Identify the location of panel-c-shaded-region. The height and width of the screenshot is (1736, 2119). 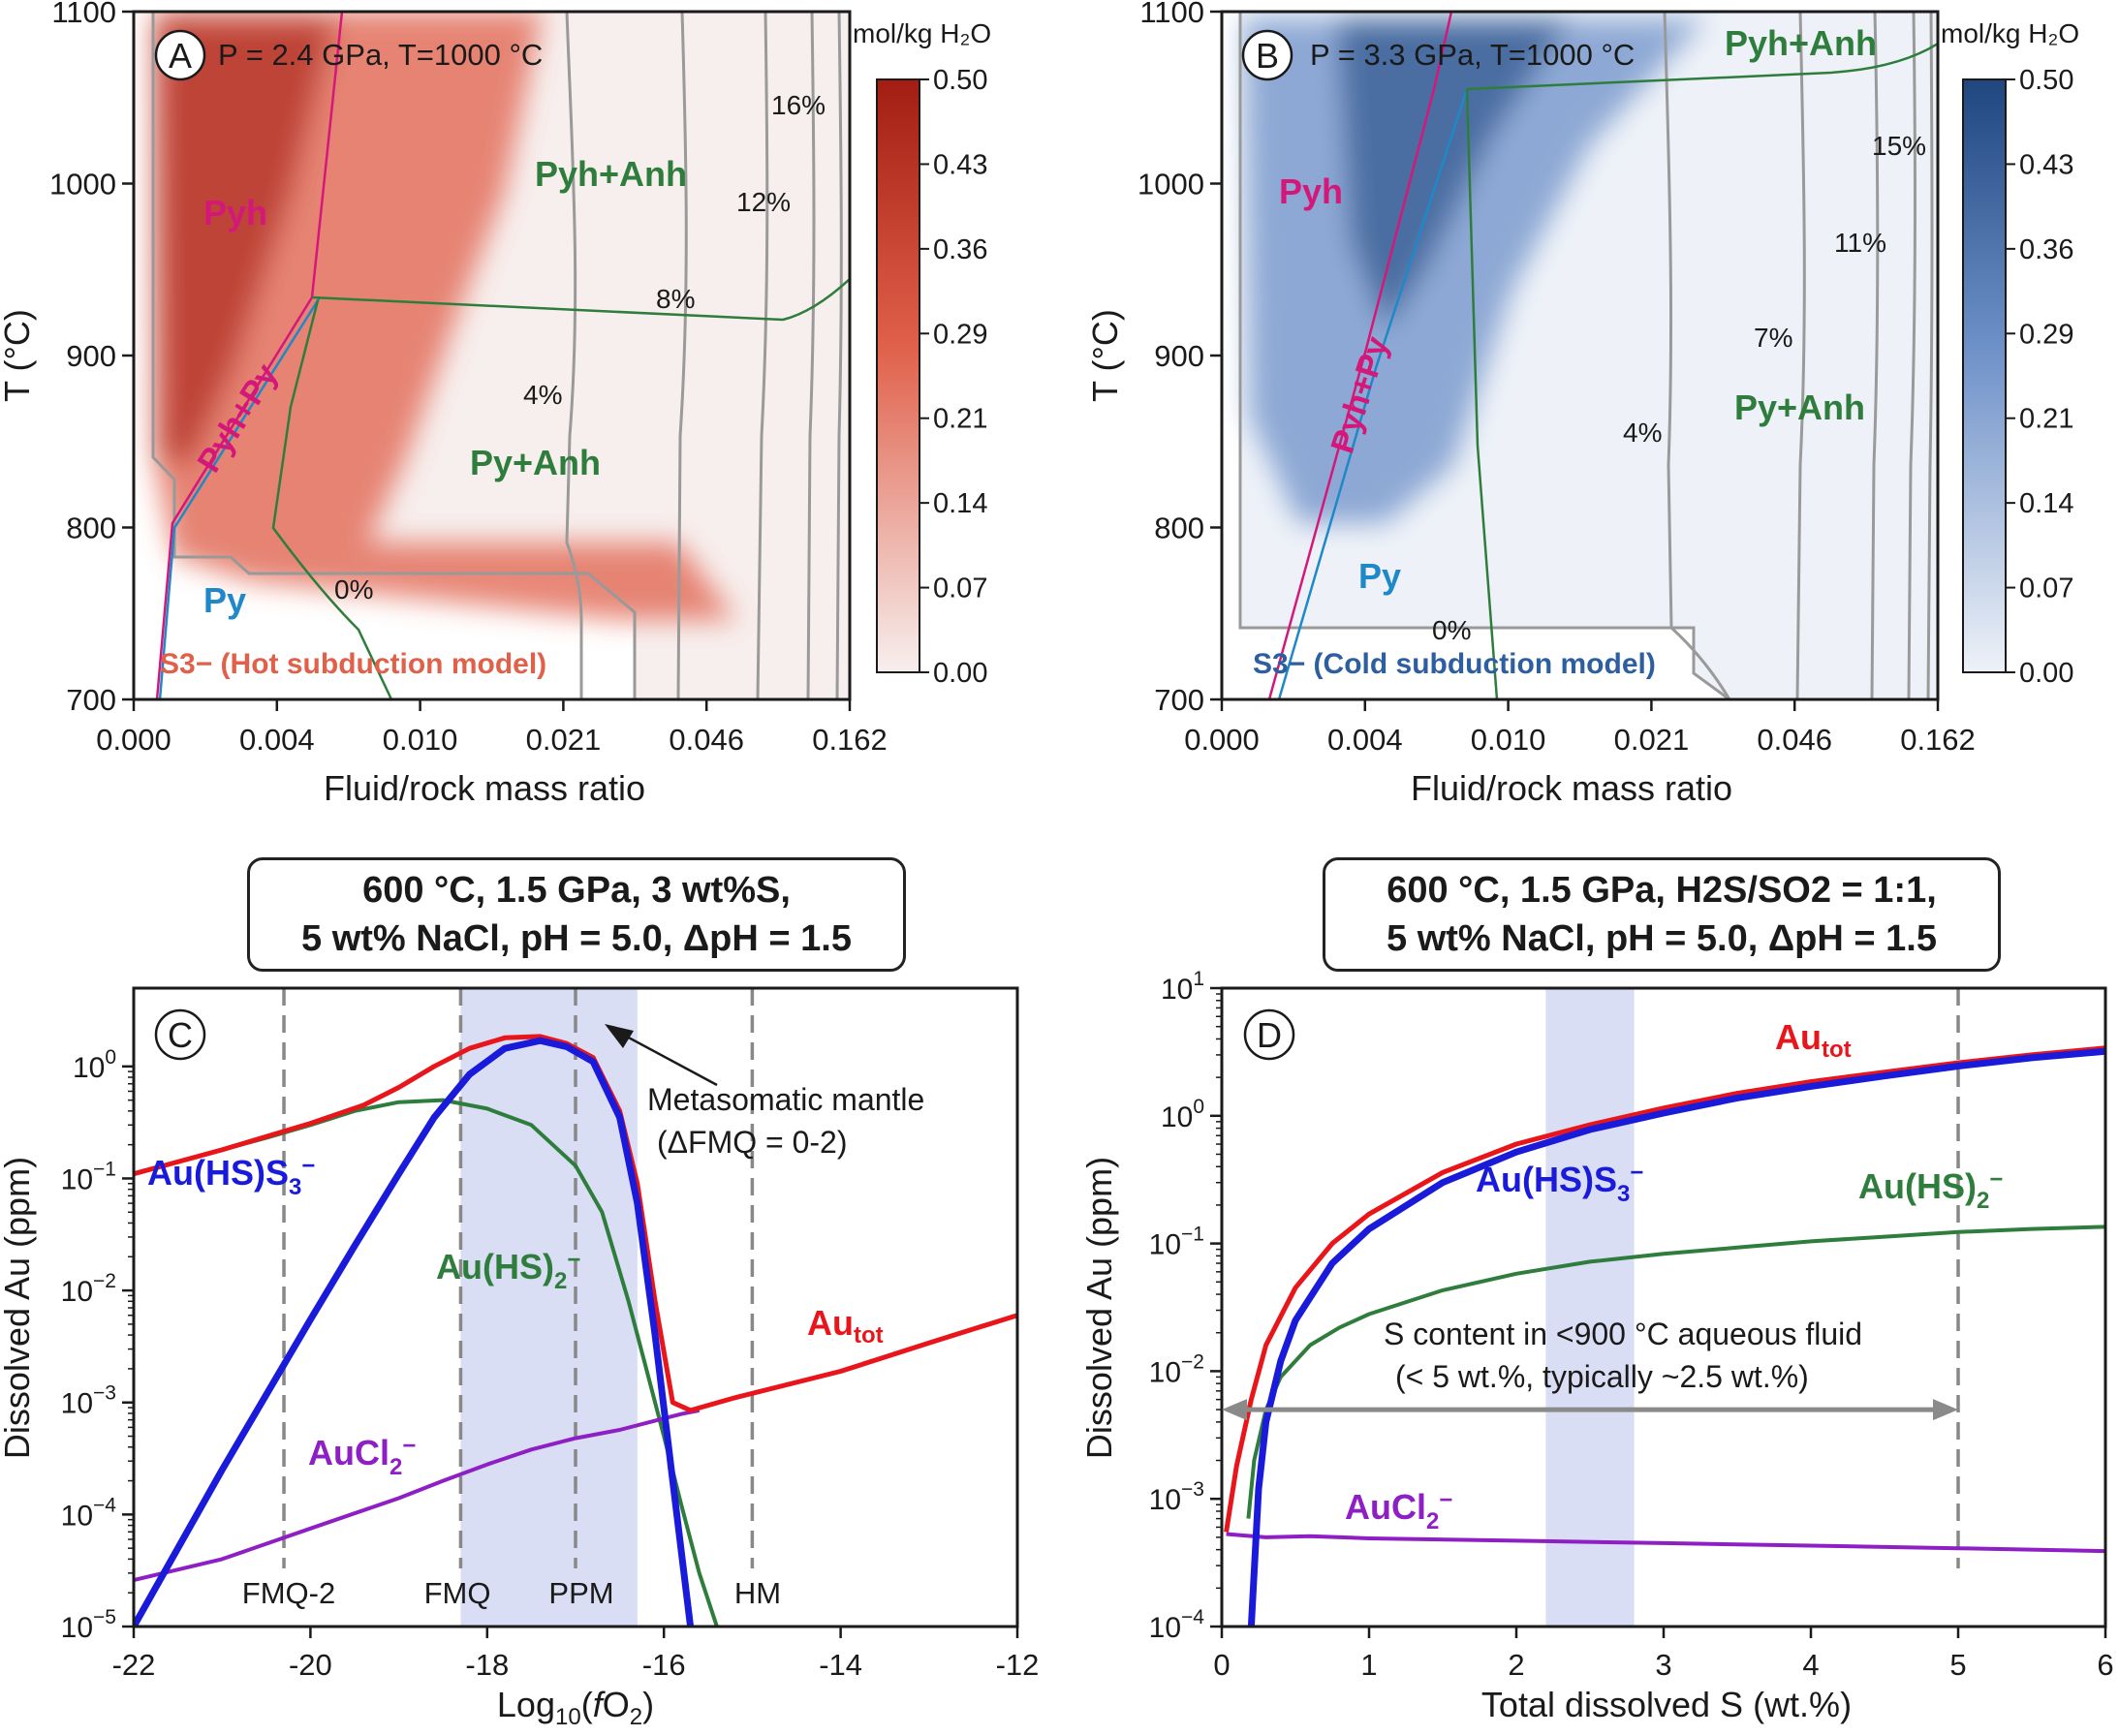
(549, 1307).